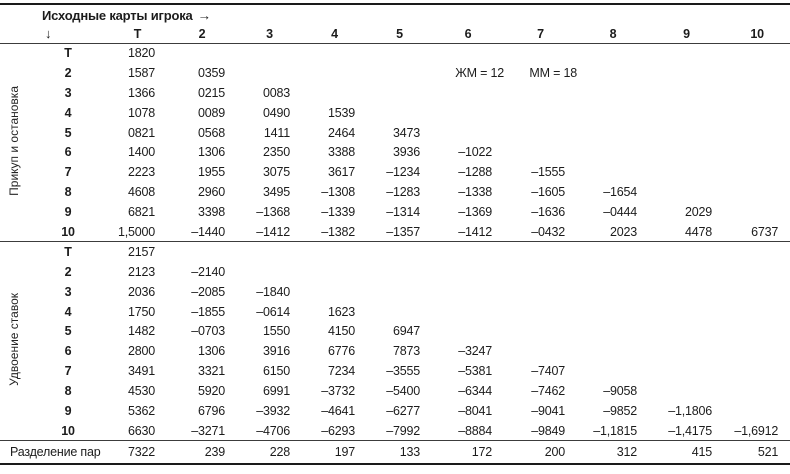 The width and height of the screenshot is (790, 474). What do you see at coordinates (208, 430) in the screenshot?
I see `value-cell: –3271` at bounding box center [208, 430].